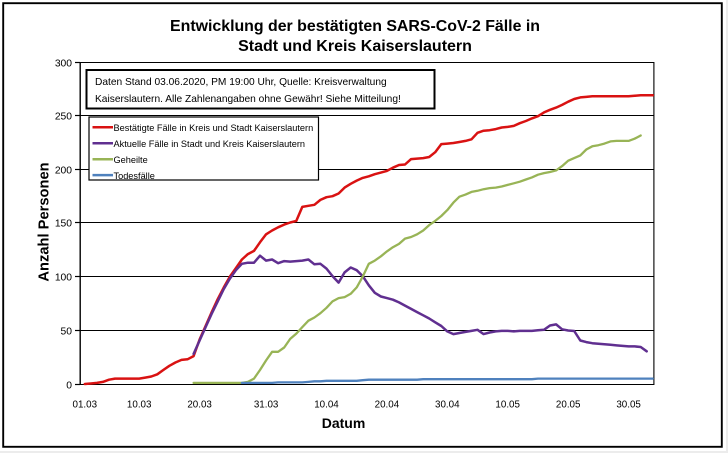  I want to click on svg-text: 100, so click(63, 278).